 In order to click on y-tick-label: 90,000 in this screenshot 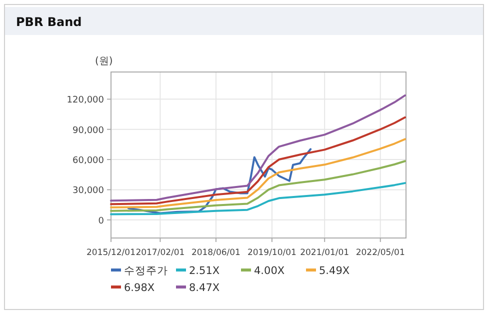, I will do `click(88, 131)`.